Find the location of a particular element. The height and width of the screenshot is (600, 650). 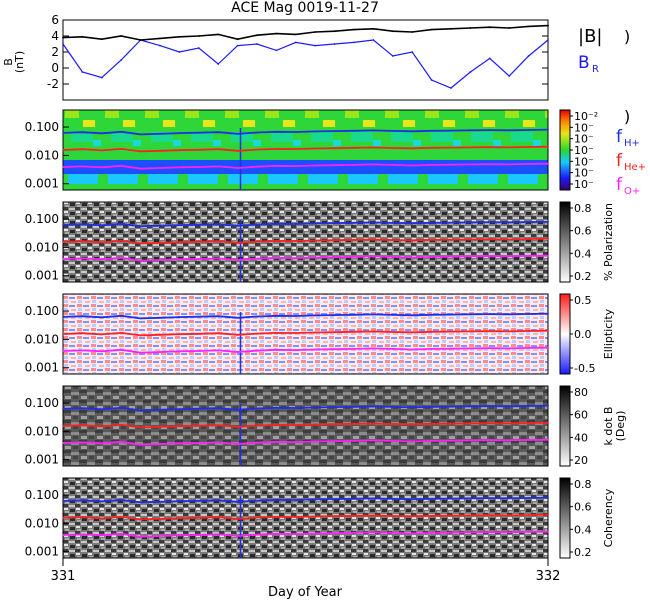

kdotb-cbar-tick-label: 20 is located at coordinates (581, 460).